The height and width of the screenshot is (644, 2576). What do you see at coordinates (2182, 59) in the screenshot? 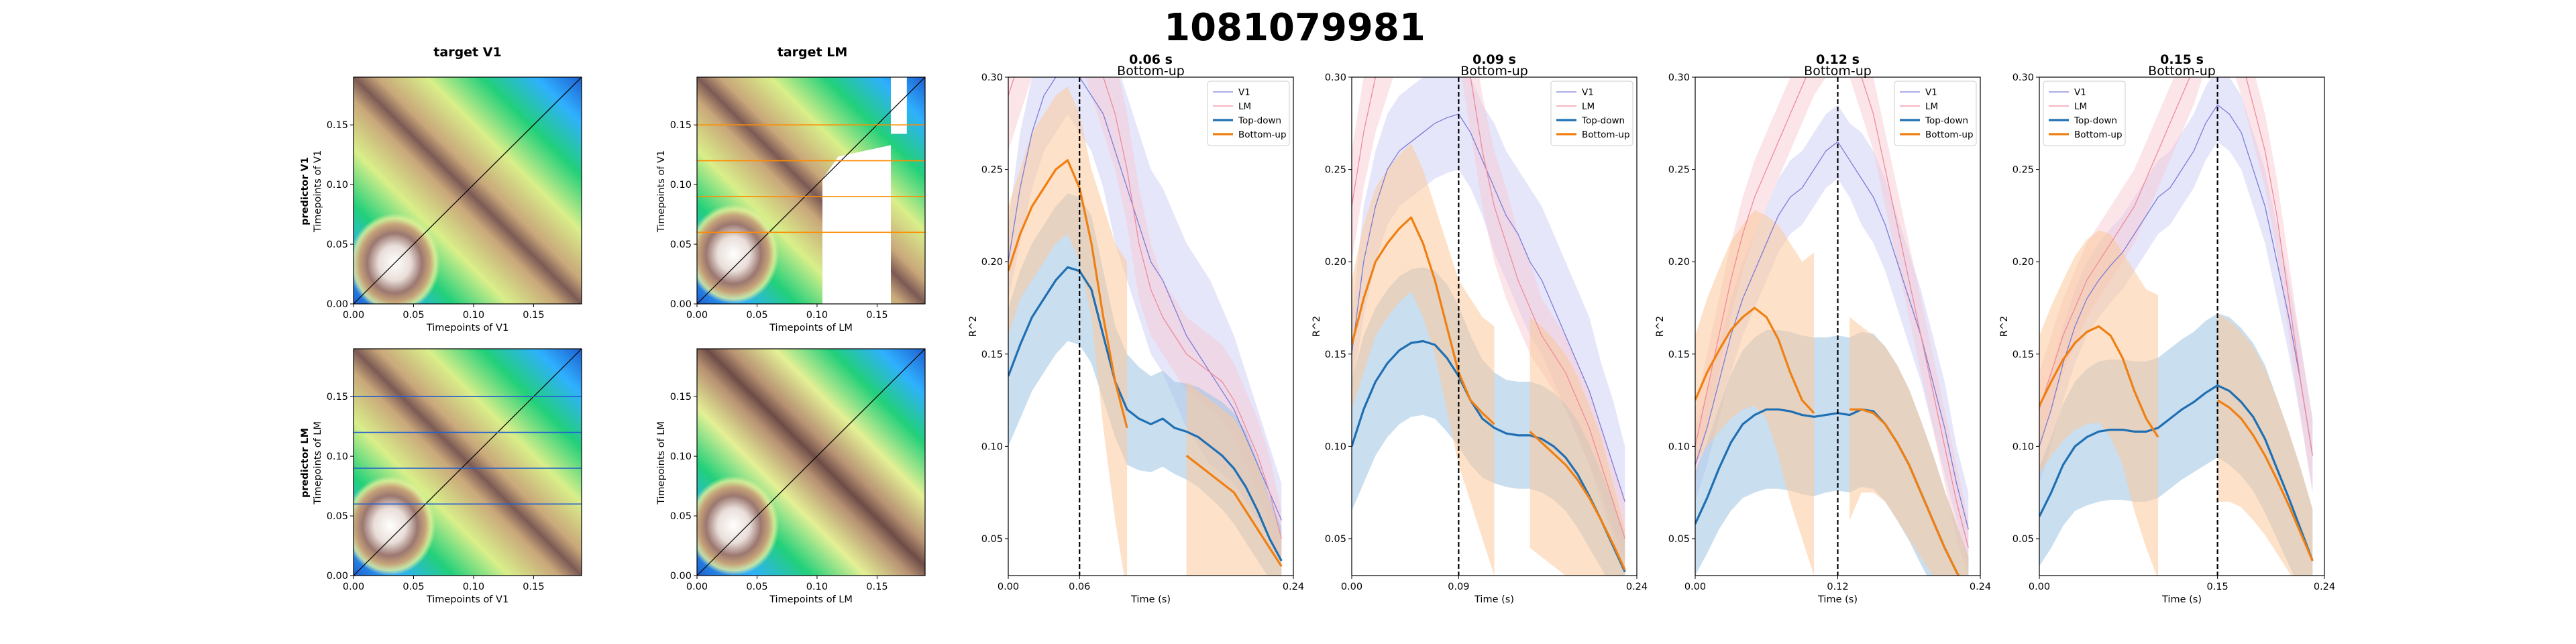
I see `plot-title: 0.15 s` at bounding box center [2182, 59].